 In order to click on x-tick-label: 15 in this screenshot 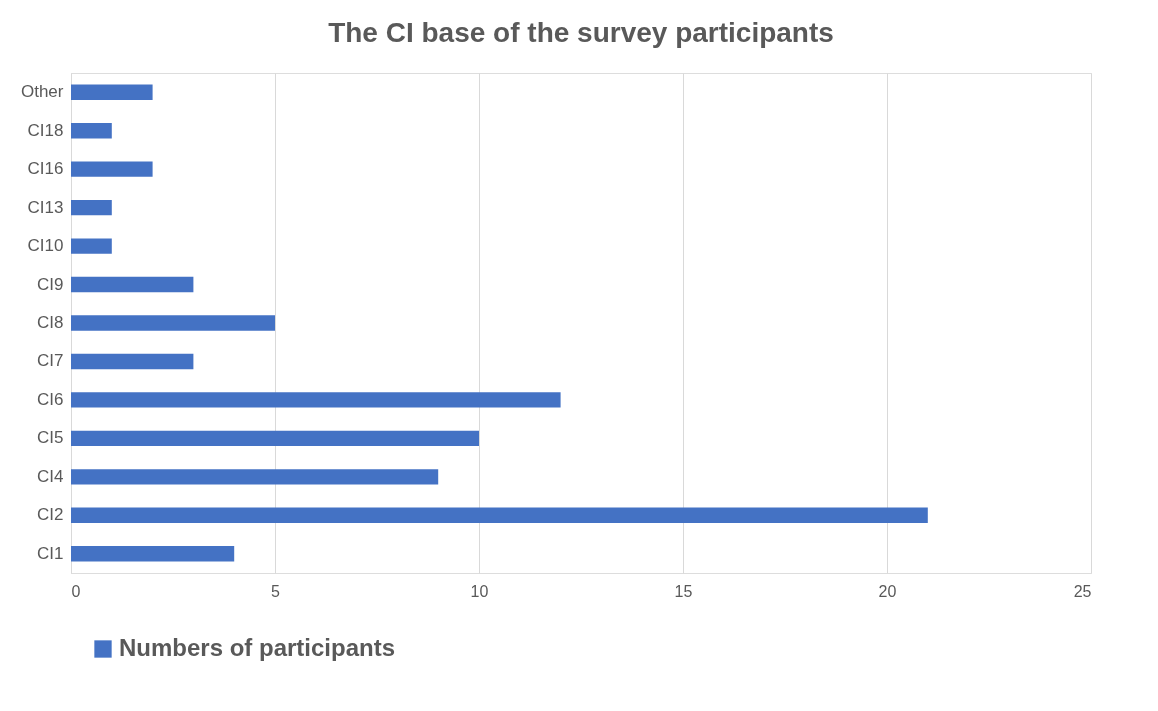, I will do `click(683, 591)`.